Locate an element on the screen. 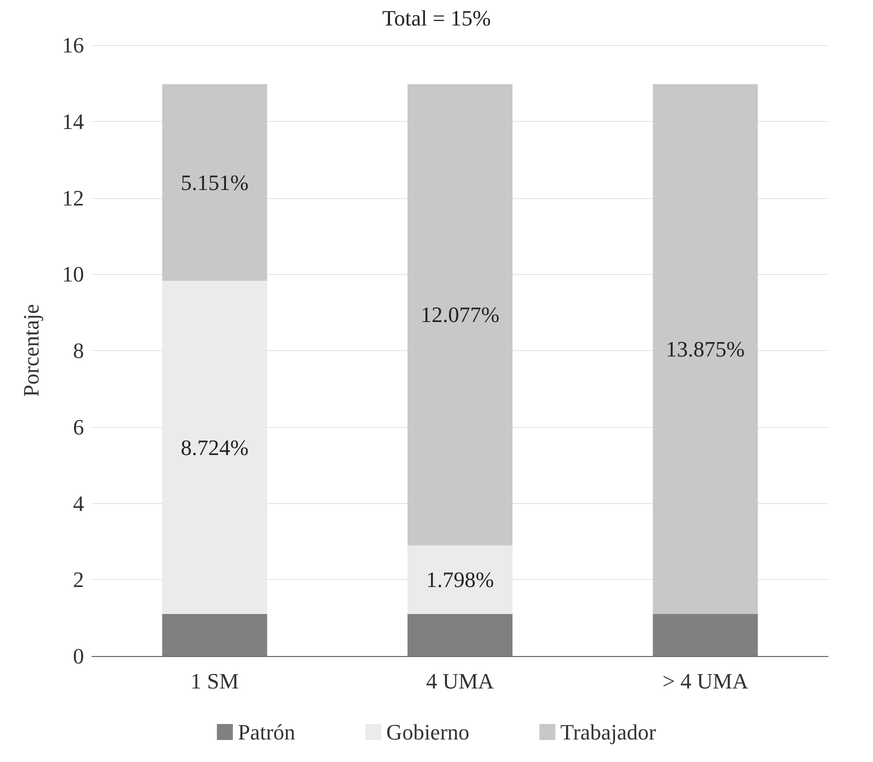 Image resolution: width=873 pixels, height=762 pixels. x-tick-label: 1 SM is located at coordinates (214, 681).